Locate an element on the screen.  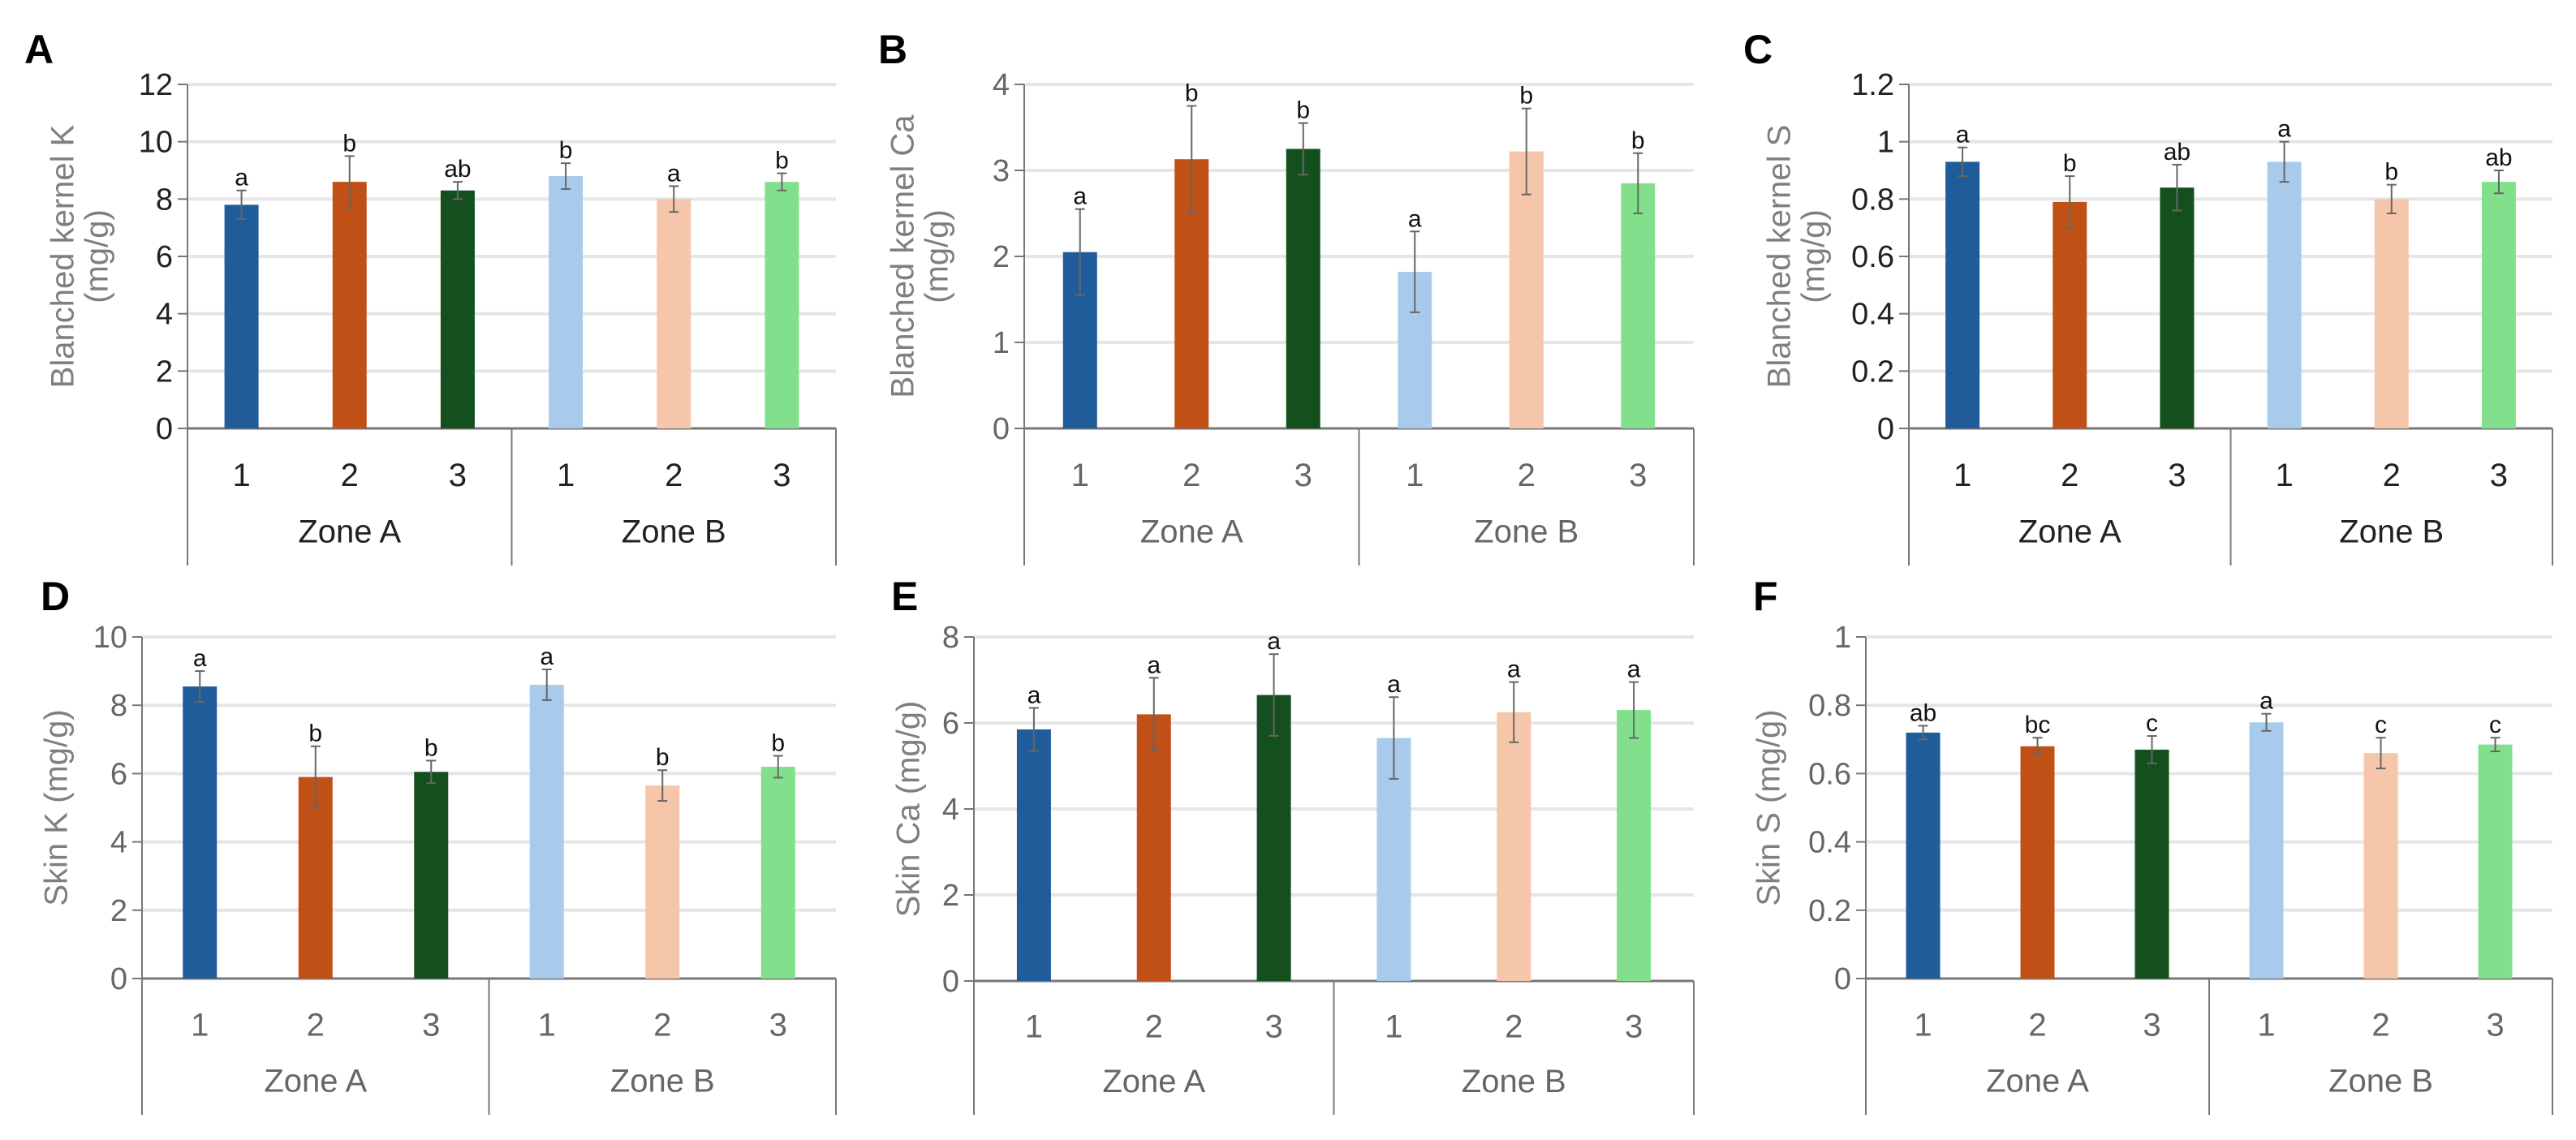
y-axis-title: Blanched kernel S is located at coordinates (1780, 257).